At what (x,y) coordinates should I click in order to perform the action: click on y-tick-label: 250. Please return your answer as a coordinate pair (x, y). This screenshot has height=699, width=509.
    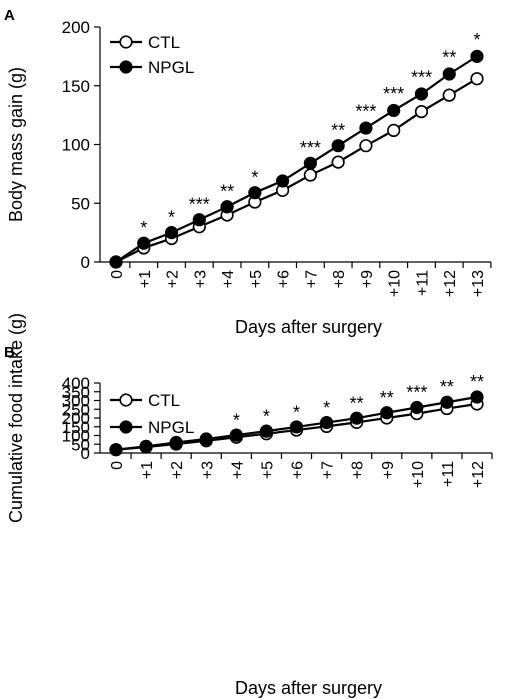
    Looking at the image, I should click on (76, 409).